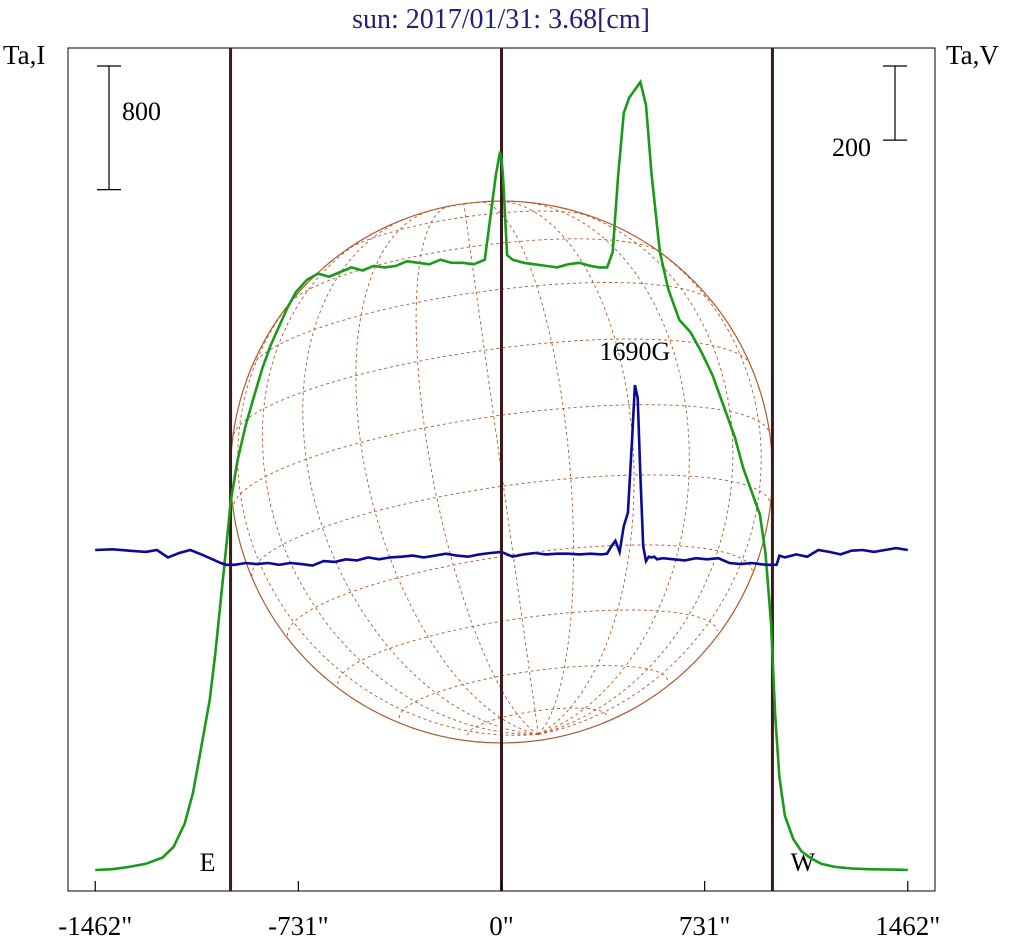 This screenshot has height=941, width=1009. Describe the element at coordinates (869, 113) in the screenshot. I see `scale-bar-right: 200` at that location.